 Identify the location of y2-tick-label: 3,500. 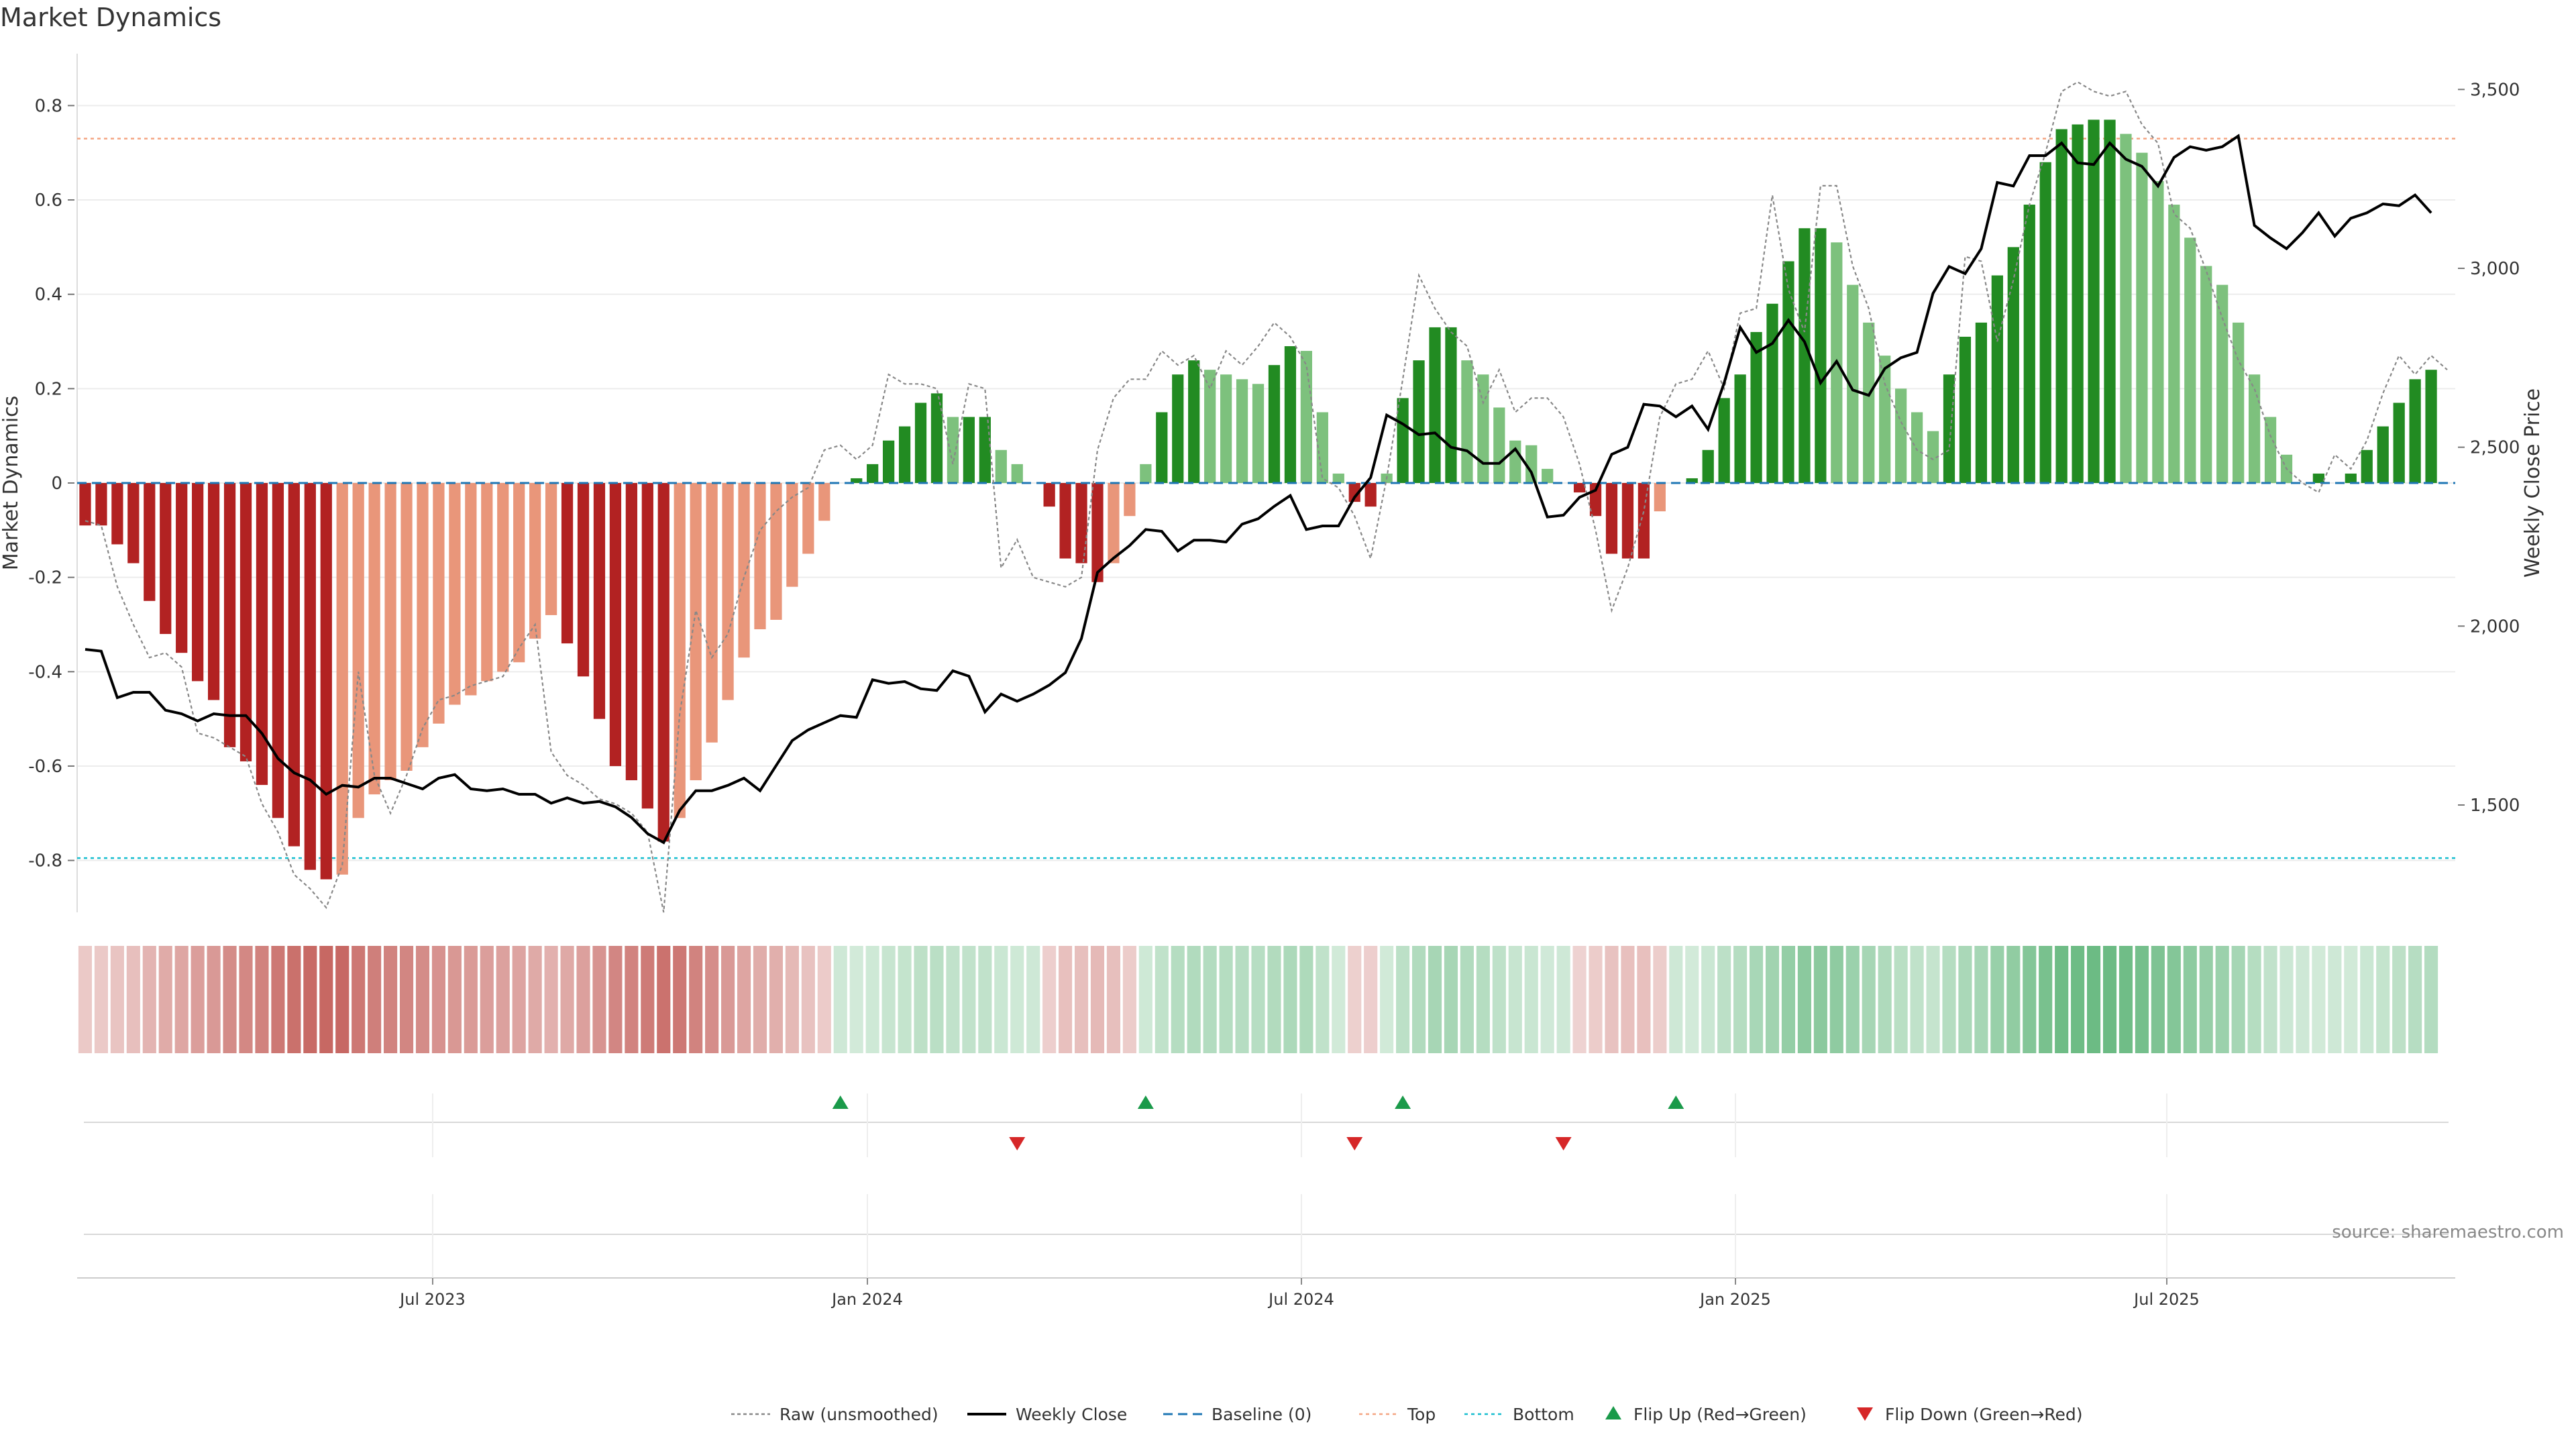
(2495, 90).